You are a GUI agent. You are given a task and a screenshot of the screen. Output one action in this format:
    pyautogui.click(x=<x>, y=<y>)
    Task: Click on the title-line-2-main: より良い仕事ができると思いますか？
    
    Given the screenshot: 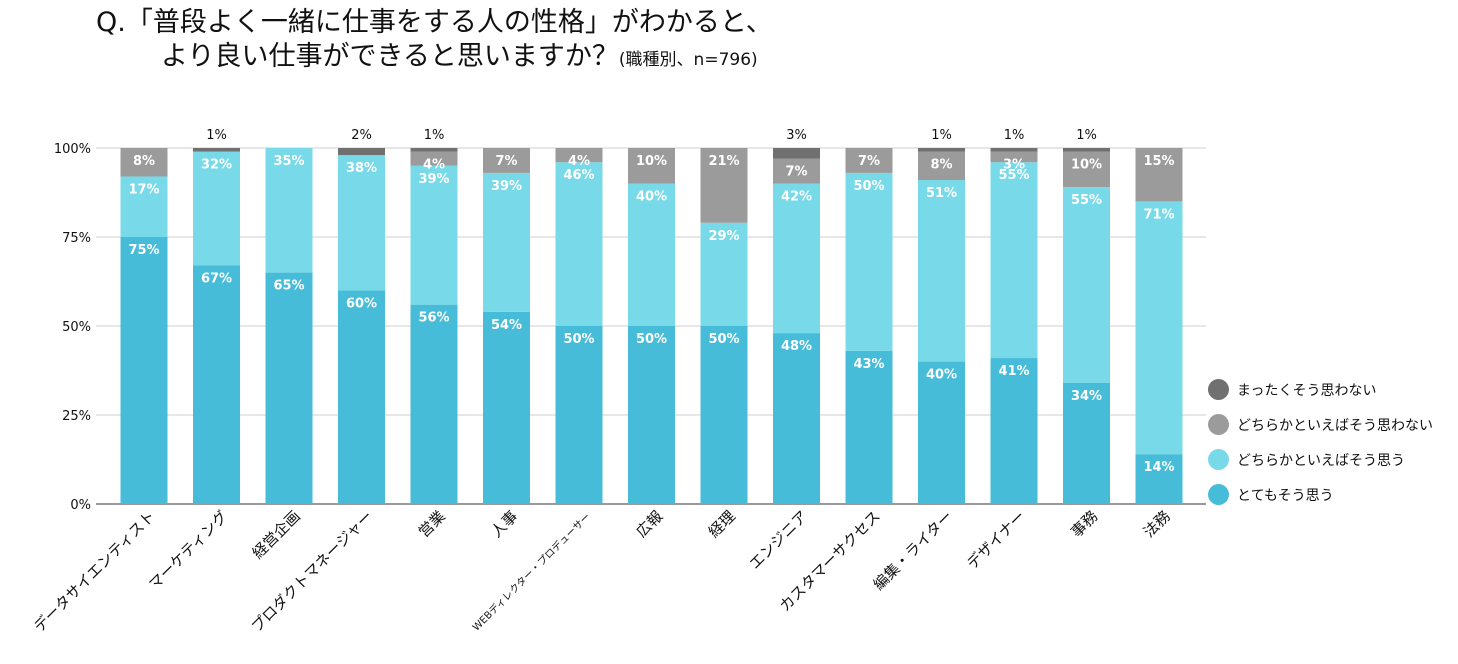 What is the action you would take?
    pyautogui.click(x=390, y=56)
    